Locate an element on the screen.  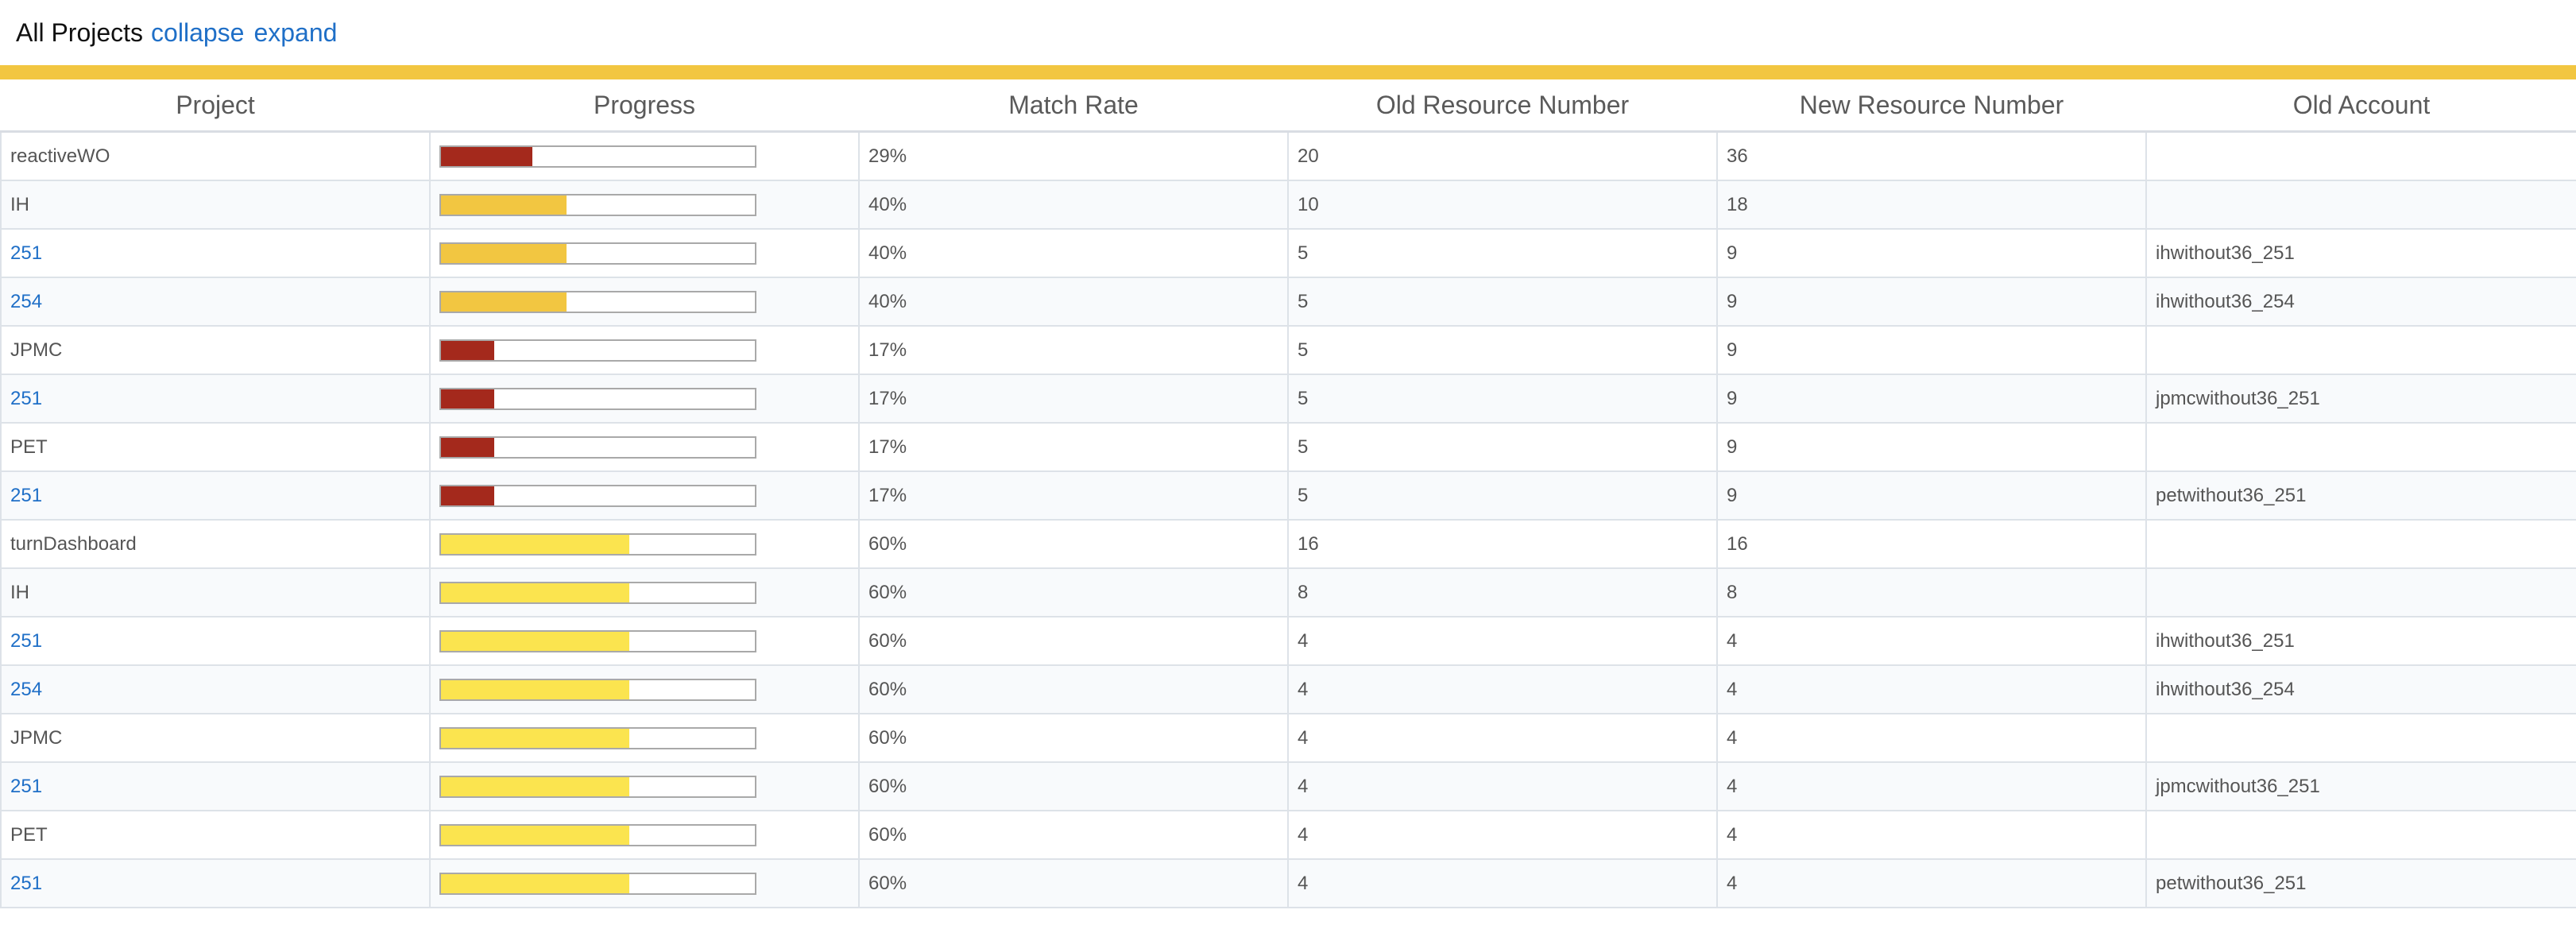
table-row: 251 60% 4 4 jpmcwithout36_251 is located at coordinates (1288, 786).